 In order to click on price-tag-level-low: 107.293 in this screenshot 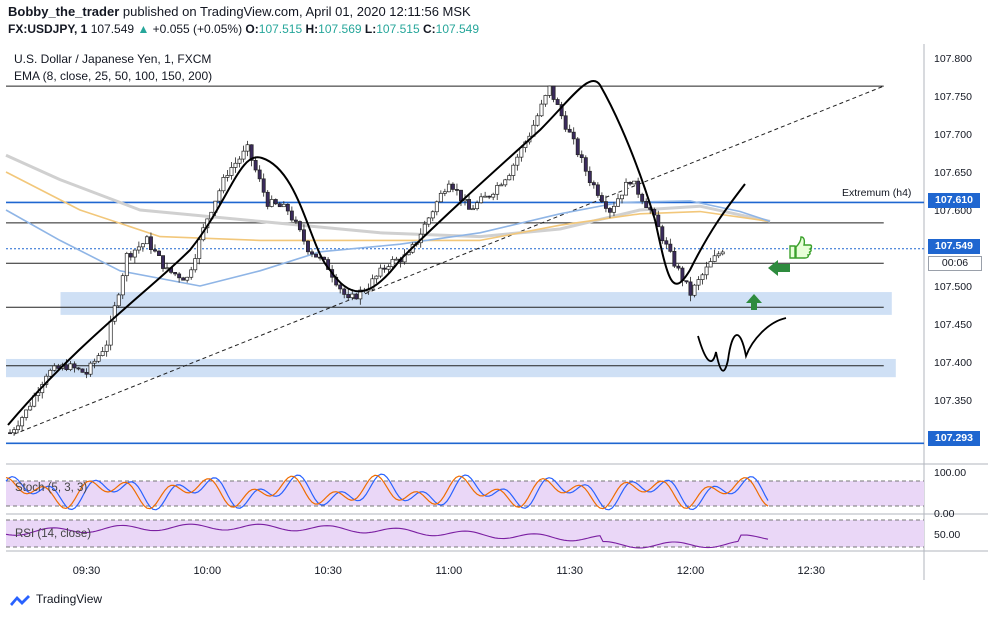, I will do `click(954, 438)`.